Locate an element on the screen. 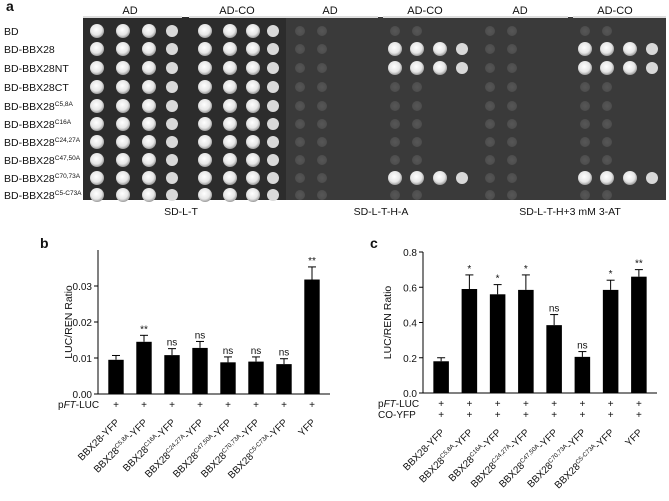 This screenshot has height=501, width=669. condition-label: SD-L-T is located at coordinates (181, 212).